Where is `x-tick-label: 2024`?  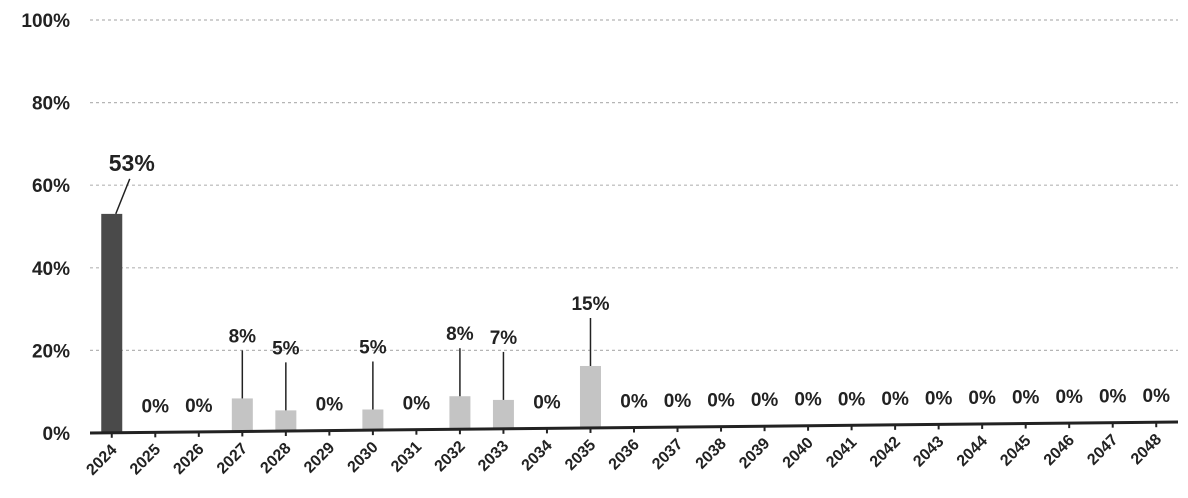
x-tick-label: 2024 is located at coordinates (101, 460).